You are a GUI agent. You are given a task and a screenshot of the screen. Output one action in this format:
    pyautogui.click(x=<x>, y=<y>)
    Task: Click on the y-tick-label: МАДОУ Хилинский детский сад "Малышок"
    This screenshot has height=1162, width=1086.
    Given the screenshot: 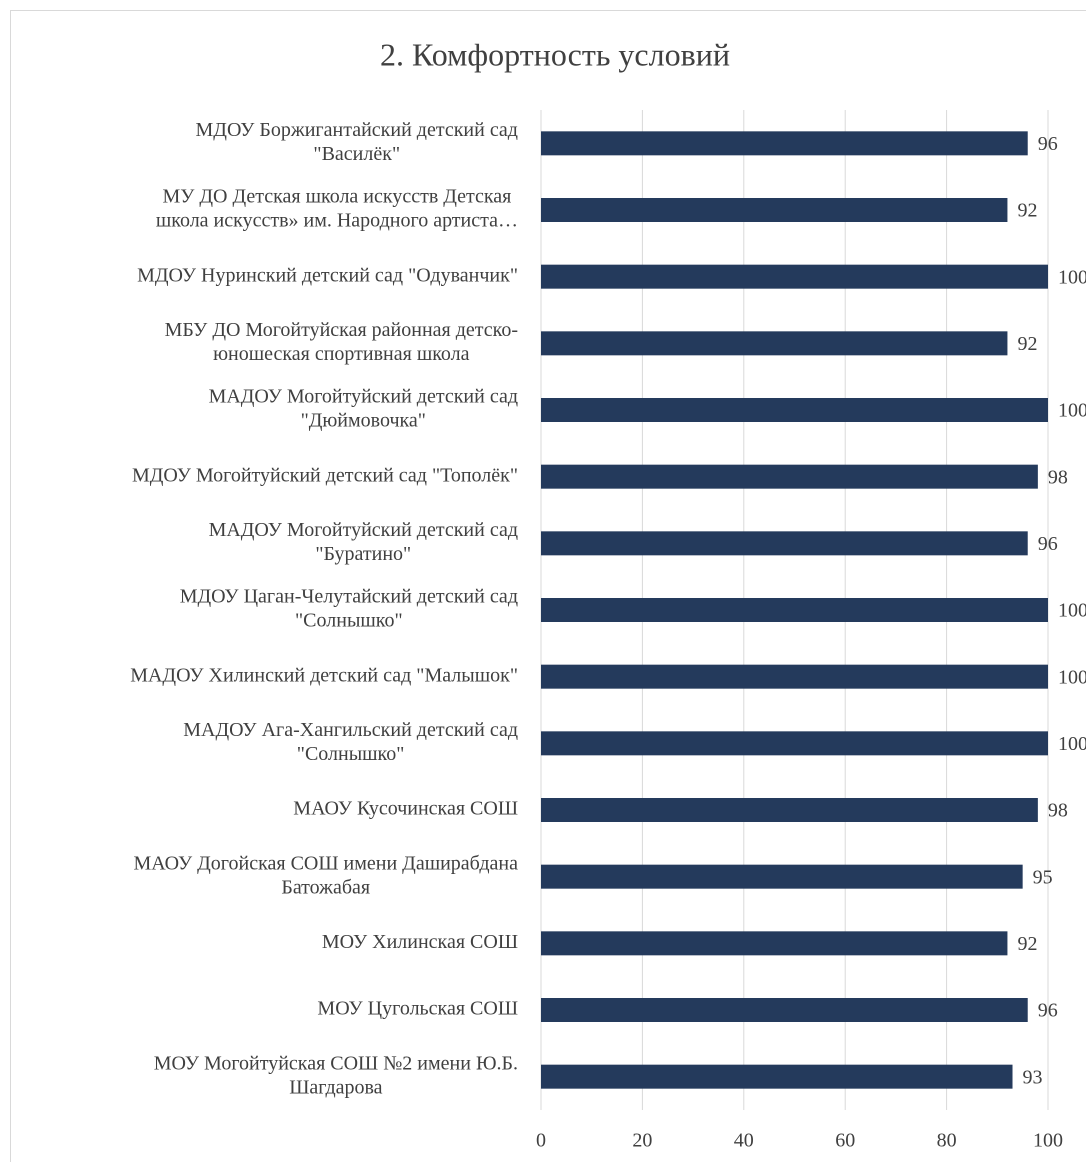 What is the action you would take?
    pyautogui.click(x=324, y=675)
    